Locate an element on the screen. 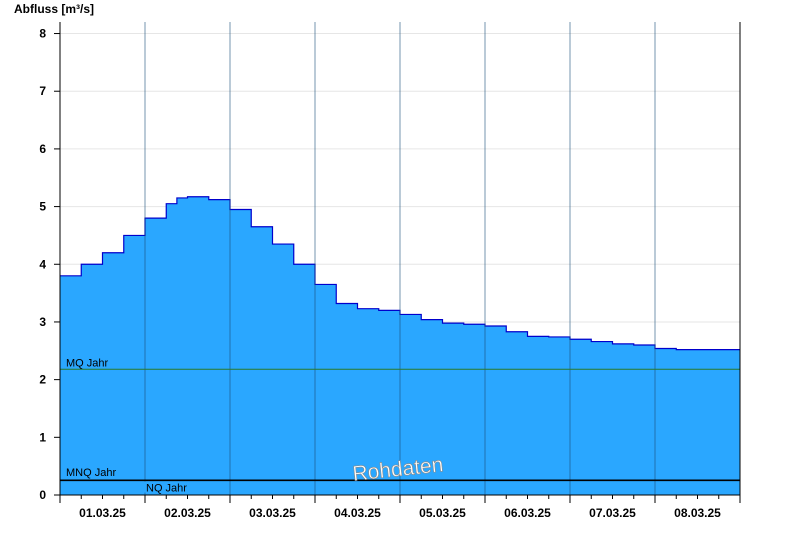  y-tick-label: 7 is located at coordinates (42, 91).